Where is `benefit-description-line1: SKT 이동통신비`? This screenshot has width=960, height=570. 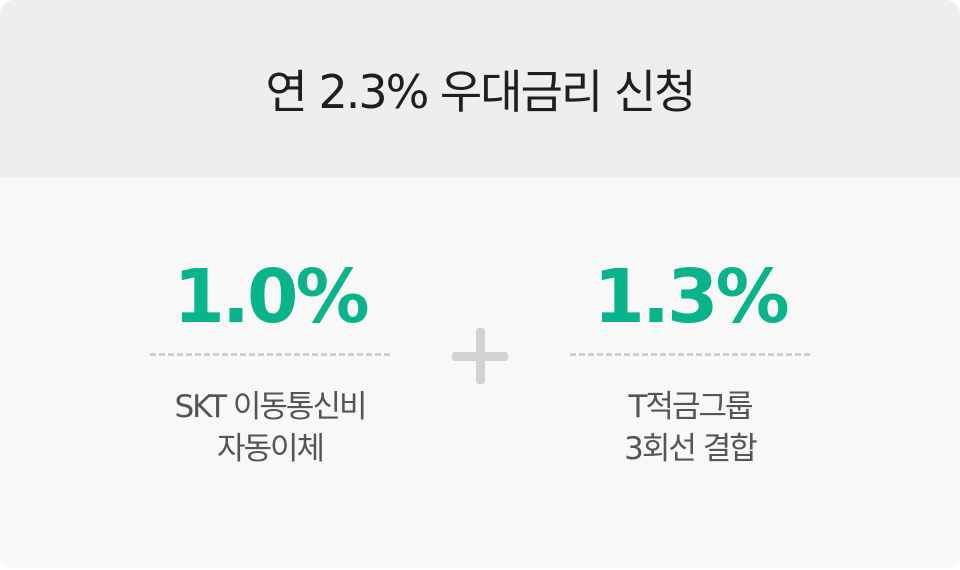
benefit-description-line1: SKT 이동통신비 is located at coordinates (271, 407).